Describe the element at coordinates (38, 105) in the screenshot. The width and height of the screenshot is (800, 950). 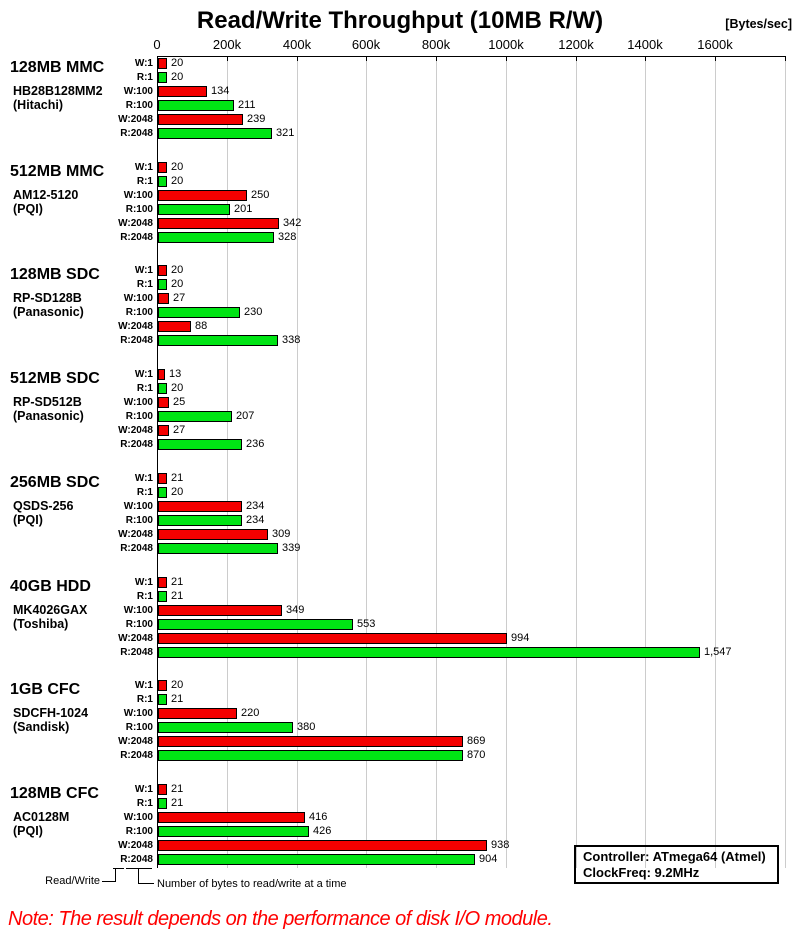
I see `group-maker: (Hitachi)` at that location.